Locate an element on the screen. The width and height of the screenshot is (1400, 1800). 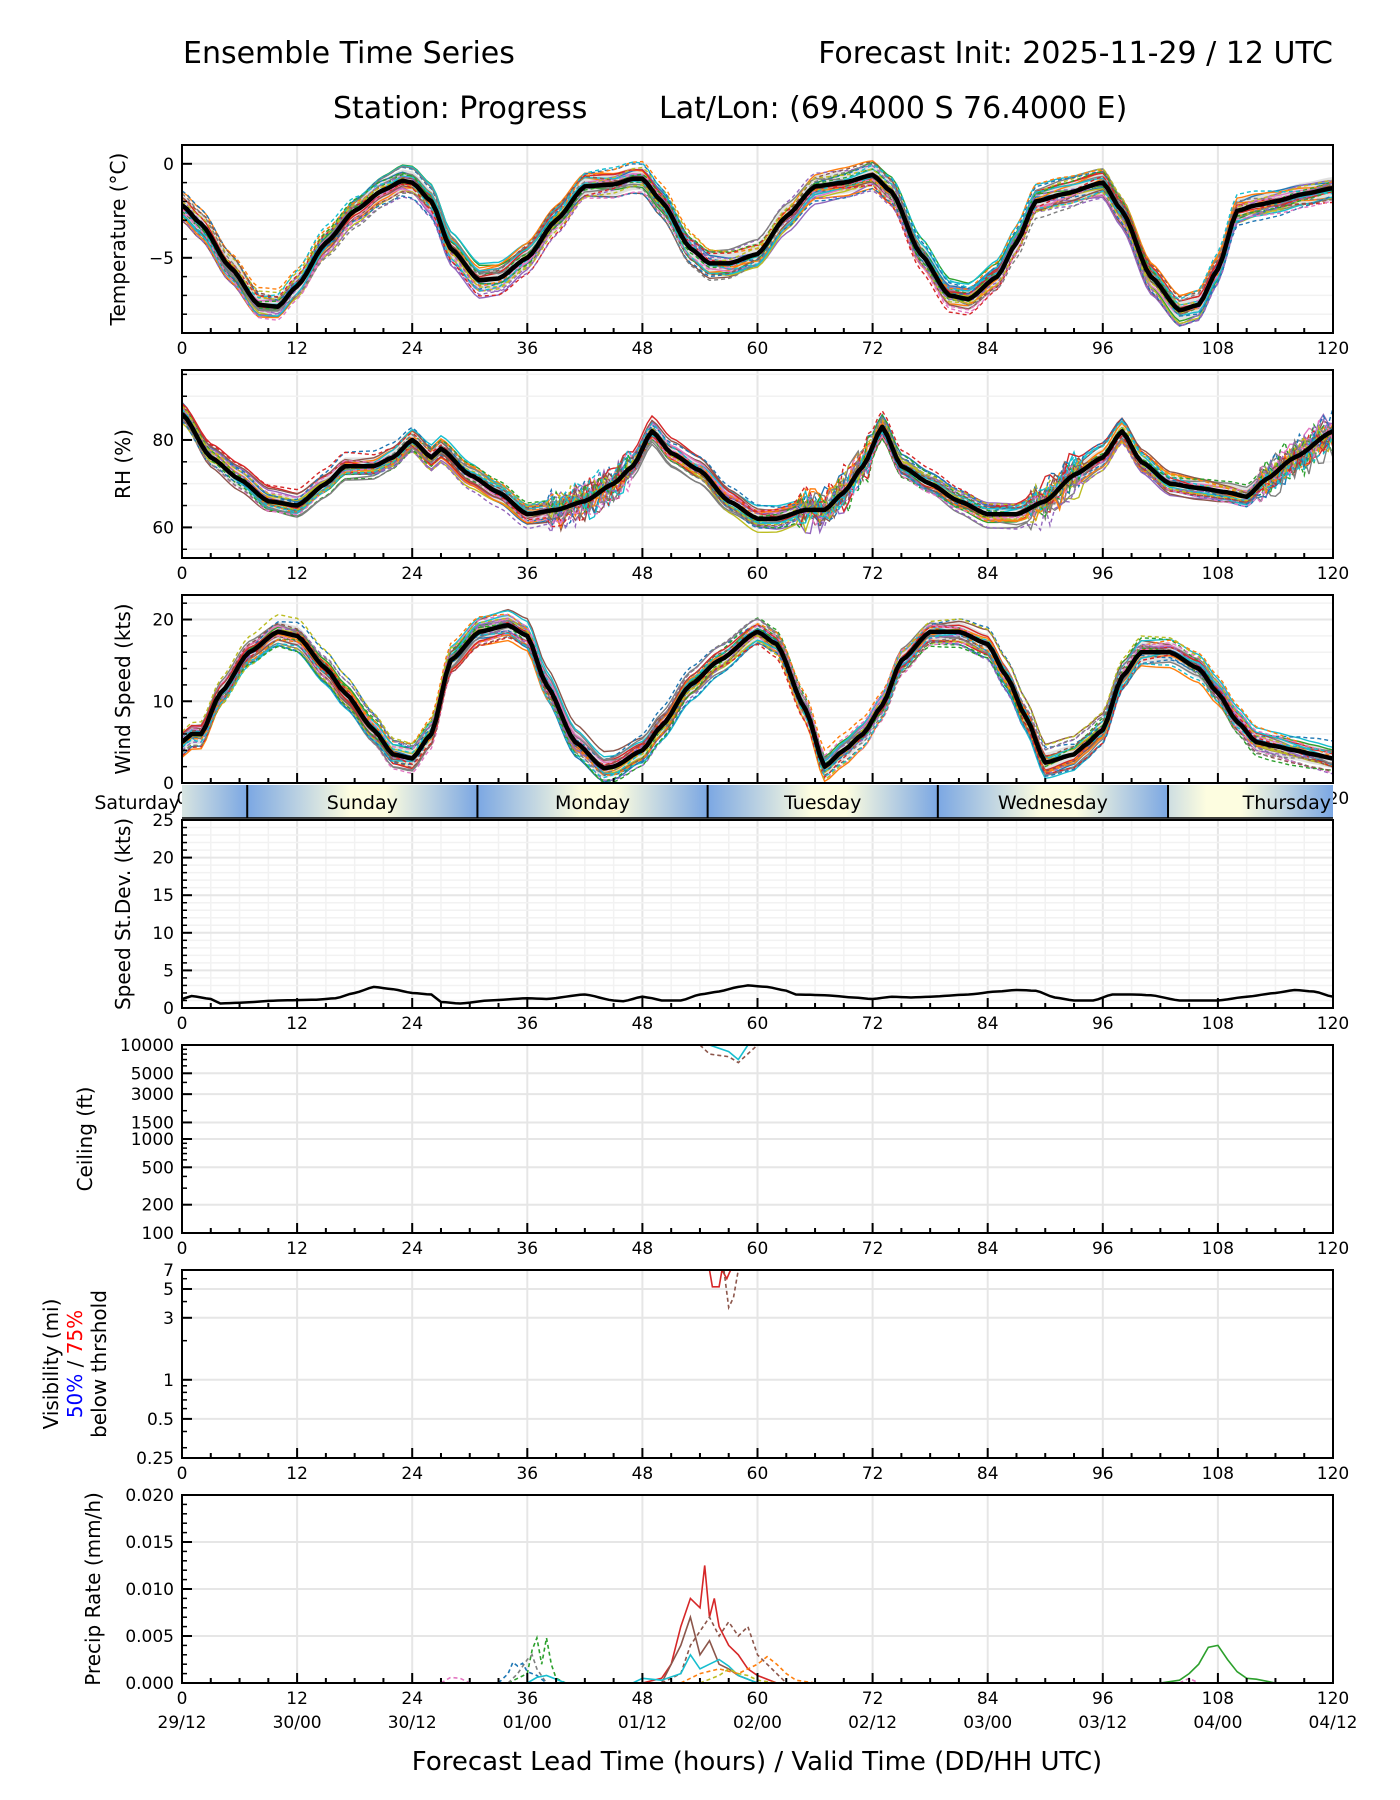
day-label-wednesday: Wednesday is located at coordinates (1053, 803).